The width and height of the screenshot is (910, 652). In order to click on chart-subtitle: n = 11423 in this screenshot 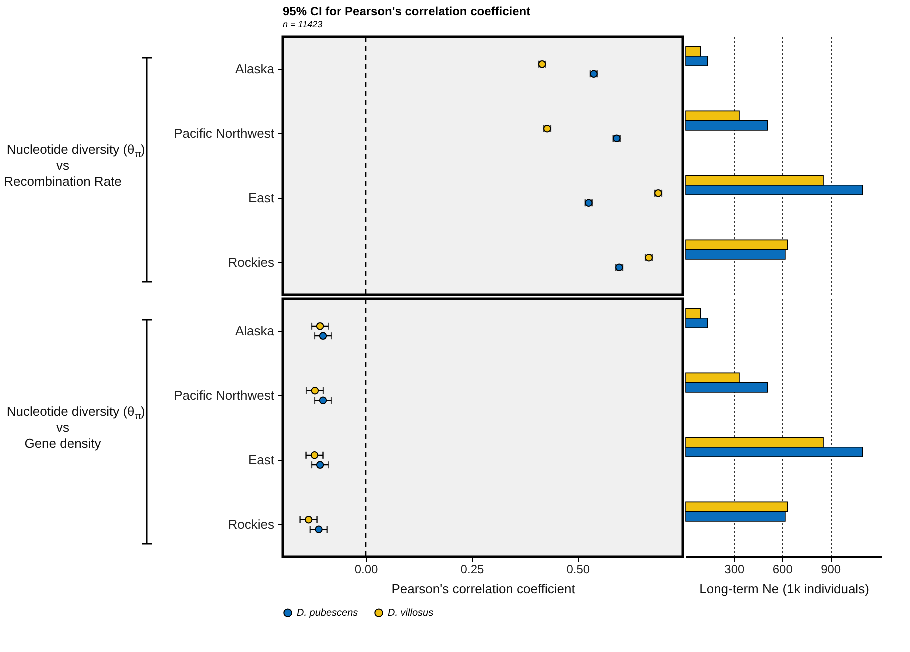, I will do `click(303, 24)`.